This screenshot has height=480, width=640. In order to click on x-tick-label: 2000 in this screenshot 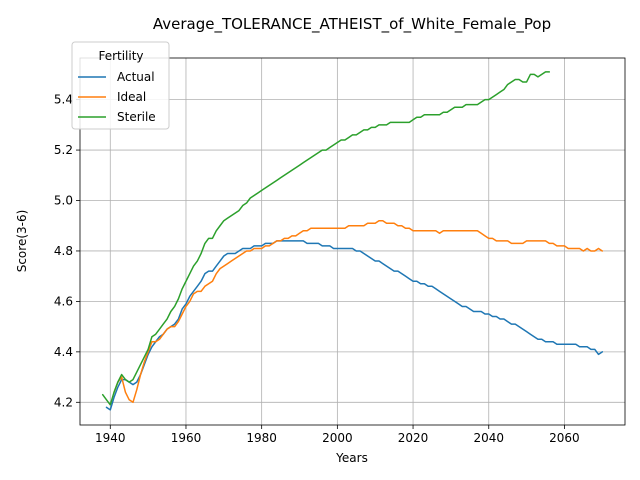, I will do `click(337, 438)`.